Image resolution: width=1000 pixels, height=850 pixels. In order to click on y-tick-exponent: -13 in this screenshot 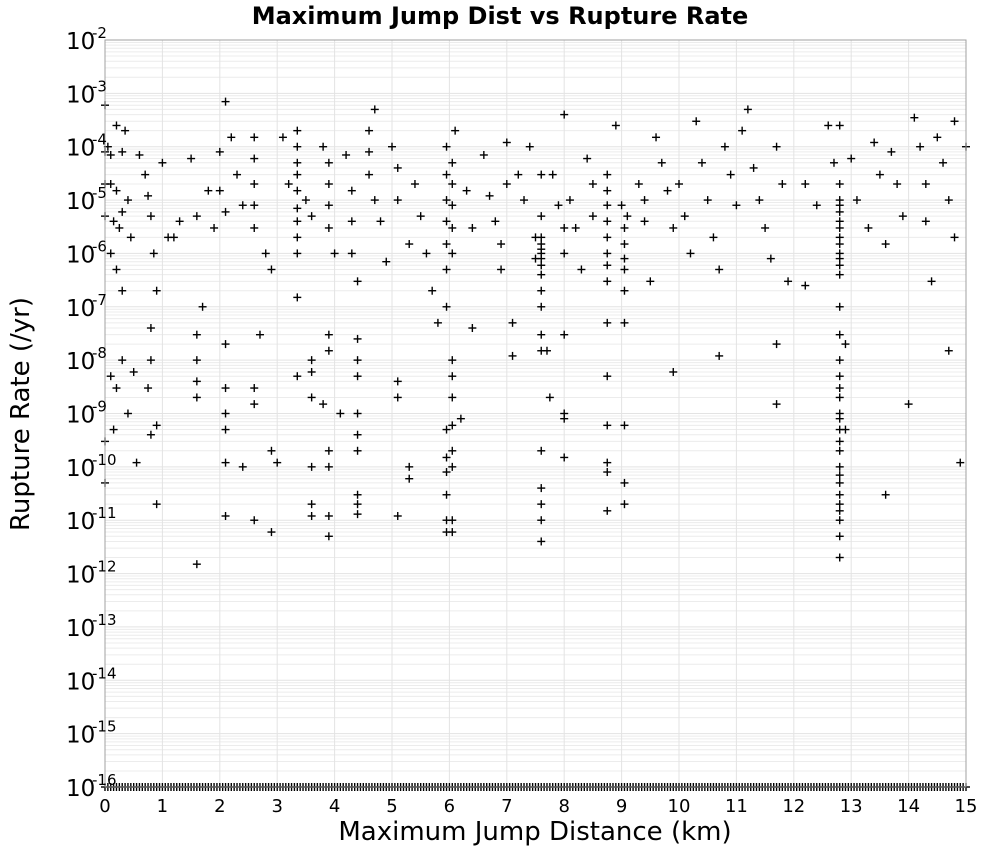, I will do `click(104, 620)`.